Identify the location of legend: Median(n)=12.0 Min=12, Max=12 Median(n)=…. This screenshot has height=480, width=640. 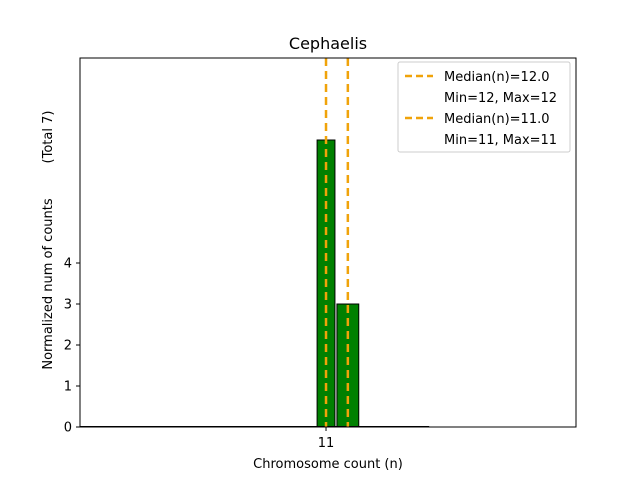
(484, 107).